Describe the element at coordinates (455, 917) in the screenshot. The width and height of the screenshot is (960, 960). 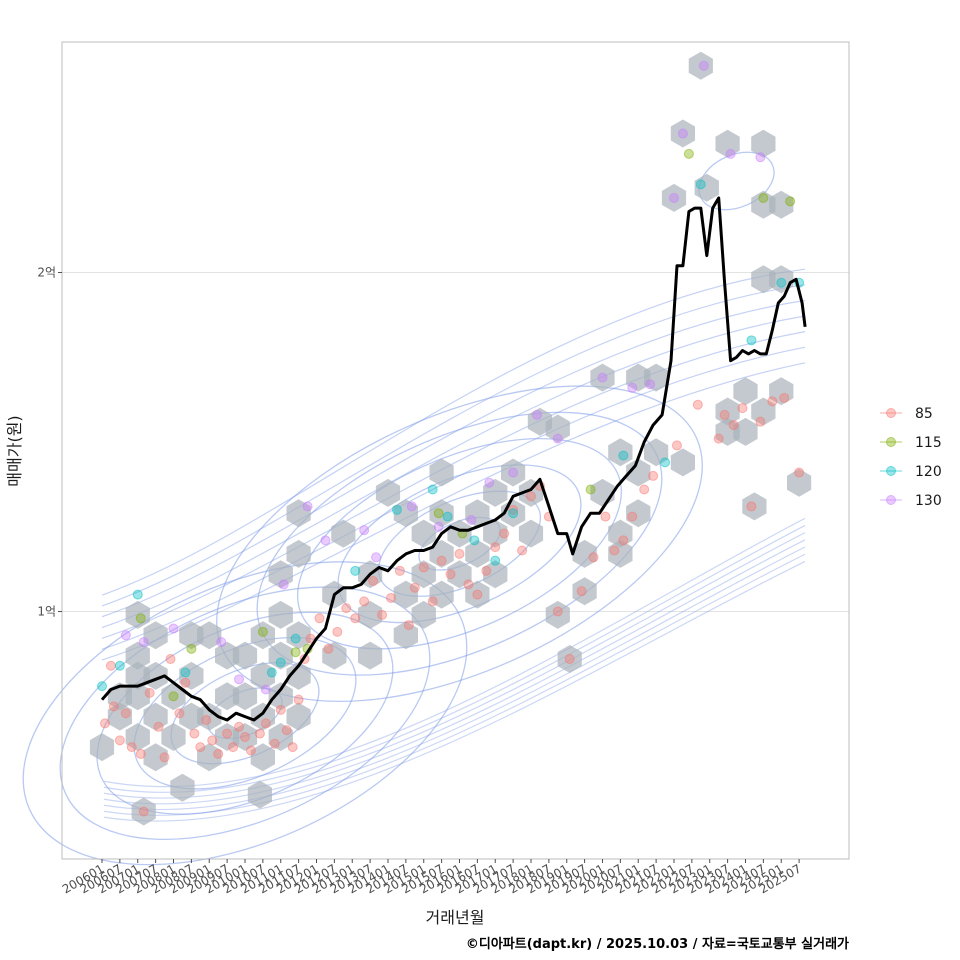
I see `x-axis-title: 거래년월` at that location.